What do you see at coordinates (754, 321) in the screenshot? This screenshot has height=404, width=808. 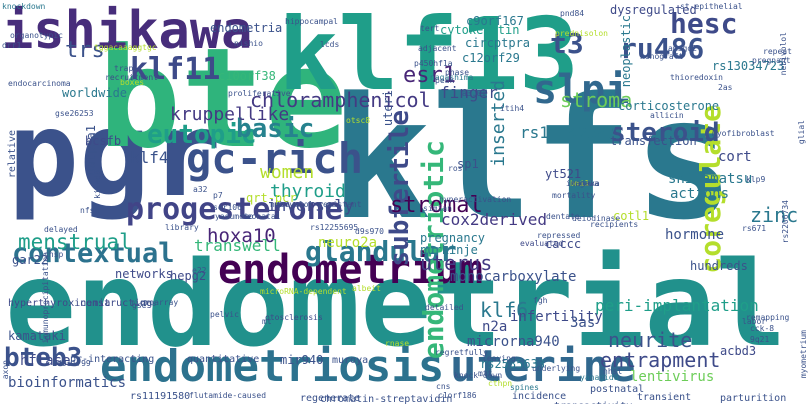 I see `cloud-word: labor` at bounding box center [754, 321].